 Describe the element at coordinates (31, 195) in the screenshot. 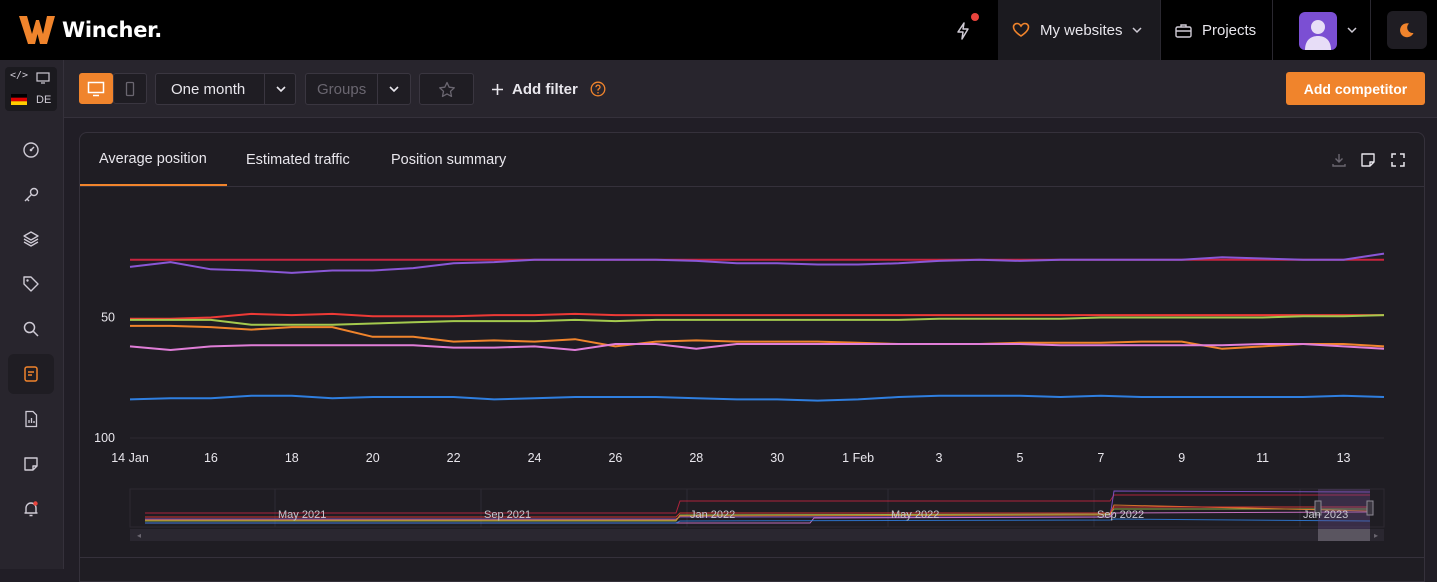

I see `key-icon` at that location.